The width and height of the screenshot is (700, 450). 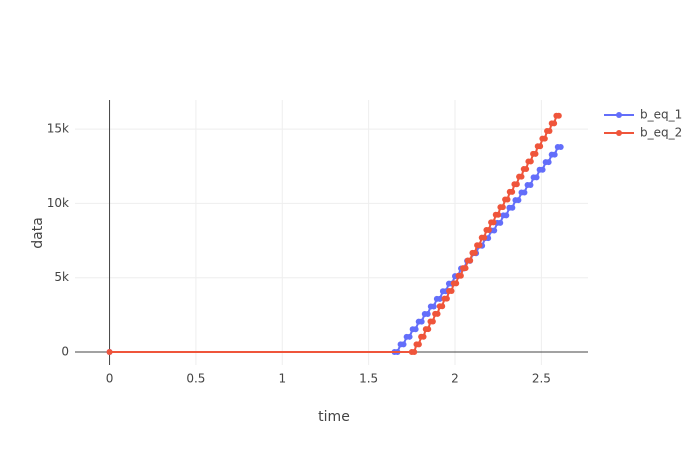 What do you see at coordinates (58, 203) in the screenshot?
I see `y-tick-label: 10k` at bounding box center [58, 203].